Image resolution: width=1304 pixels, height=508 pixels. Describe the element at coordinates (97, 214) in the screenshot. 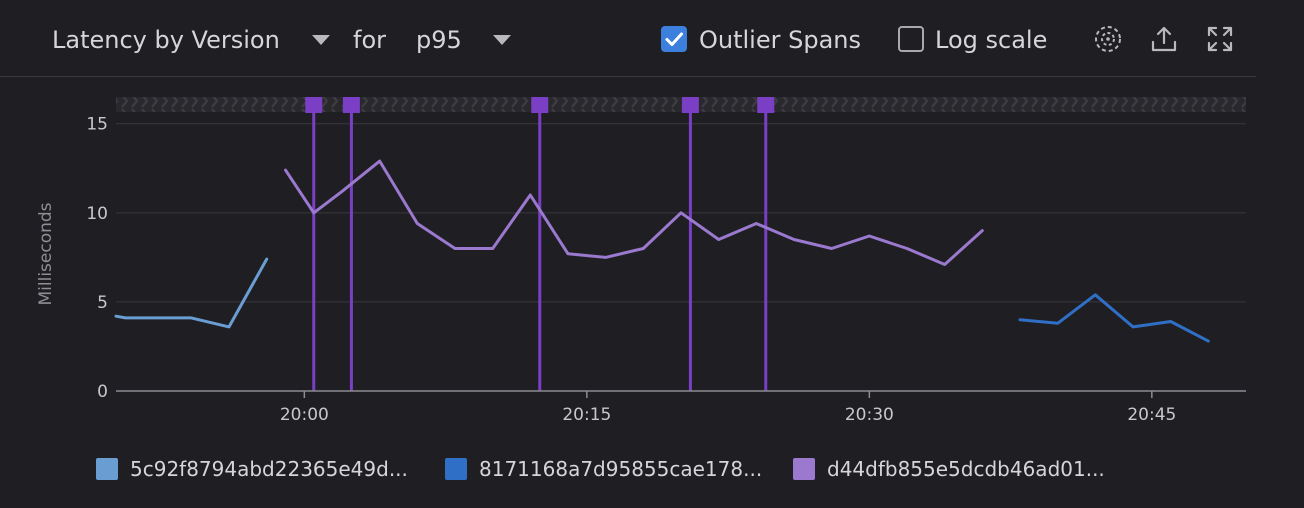

I see `y-tick-label: 10` at that location.